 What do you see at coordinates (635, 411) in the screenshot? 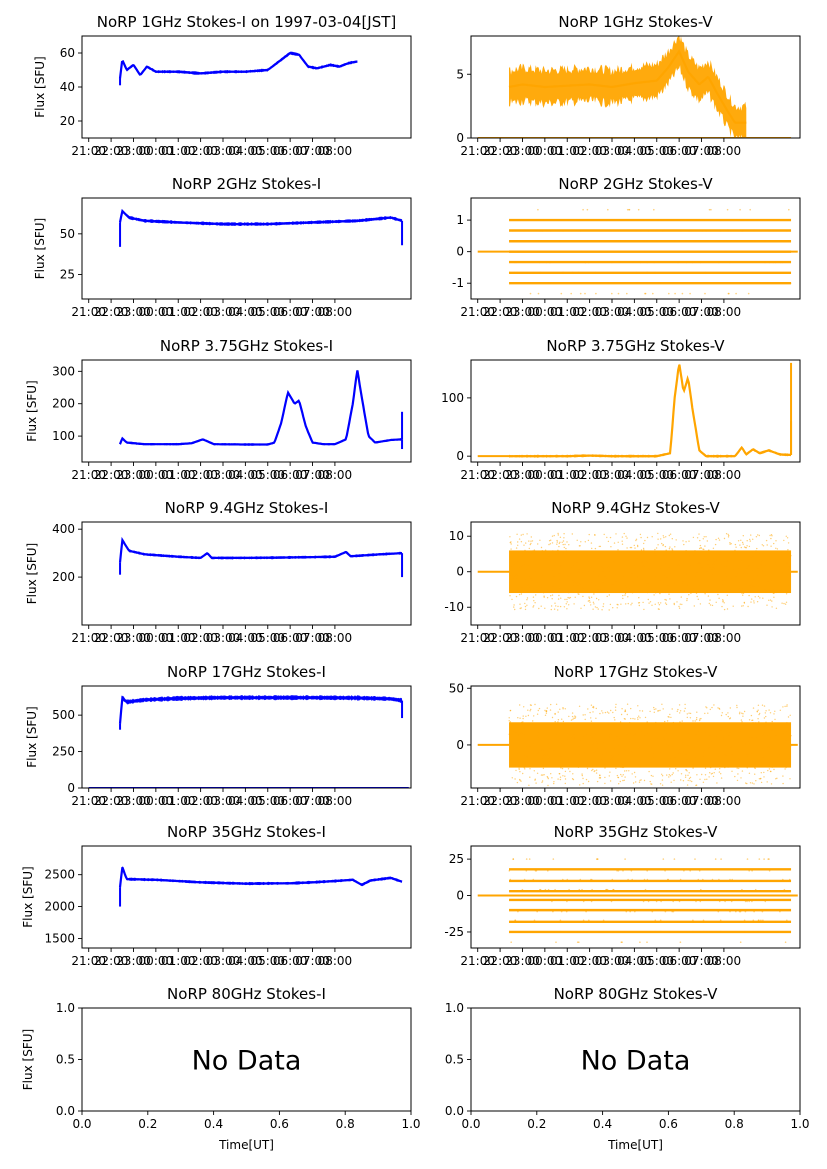
I see `axes-frame` at bounding box center [635, 411].